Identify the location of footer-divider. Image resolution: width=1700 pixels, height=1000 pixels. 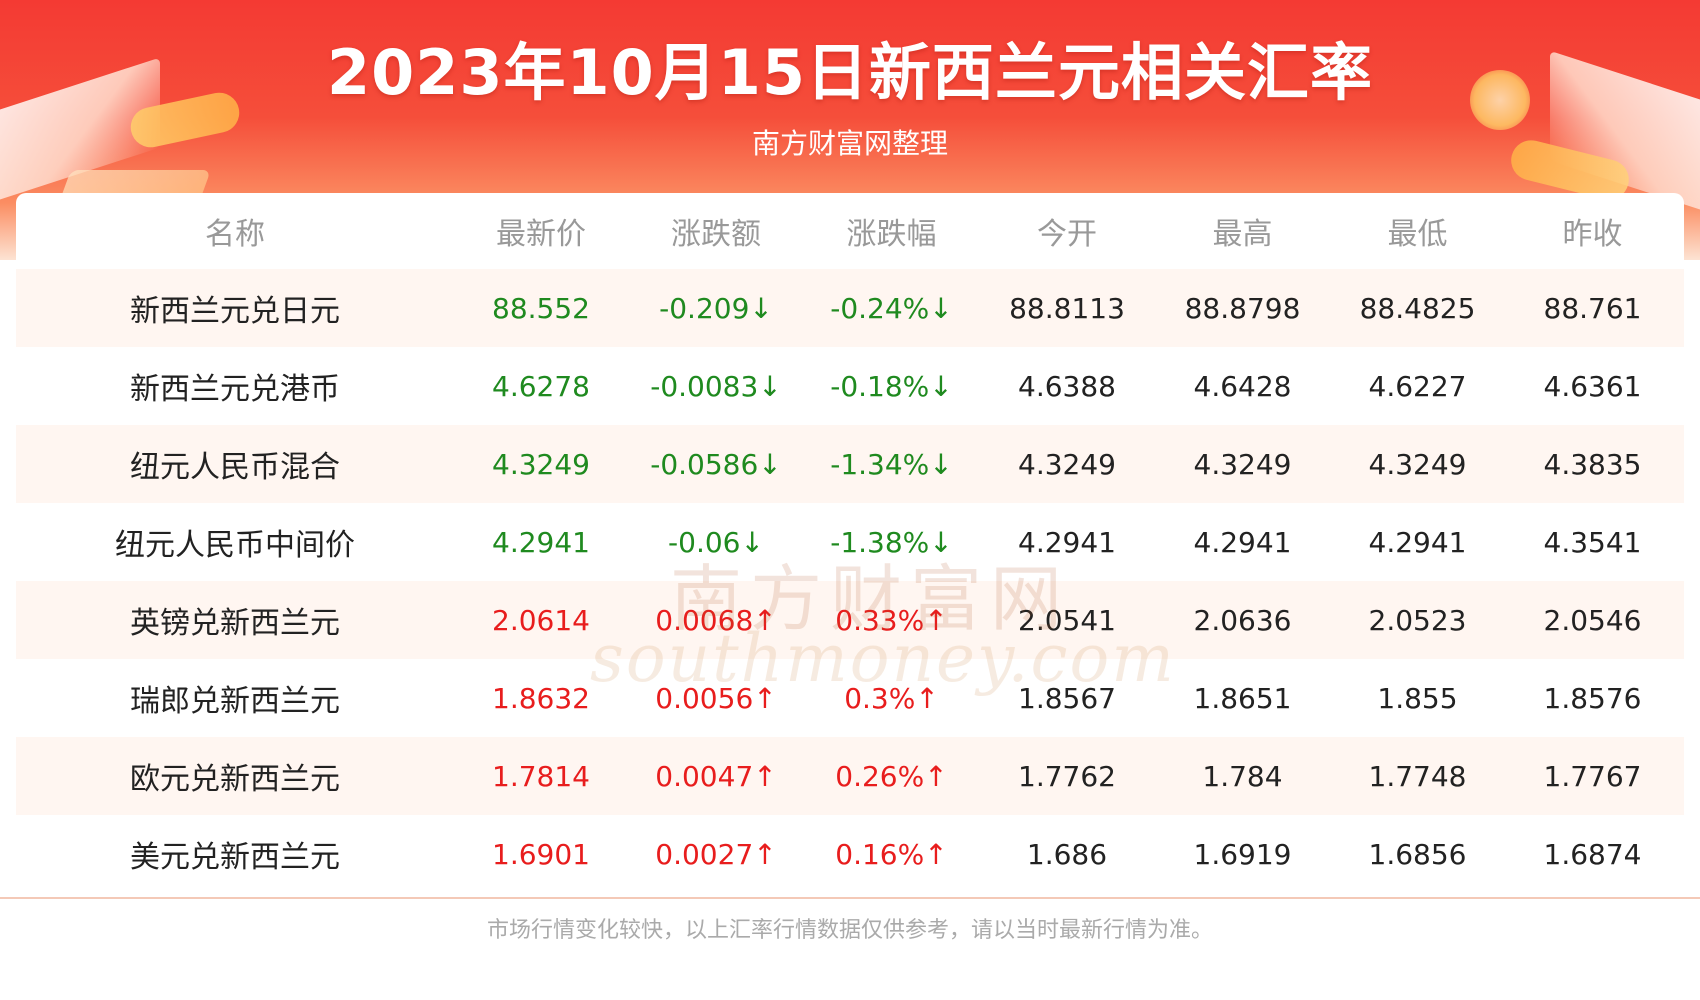
(850, 898).